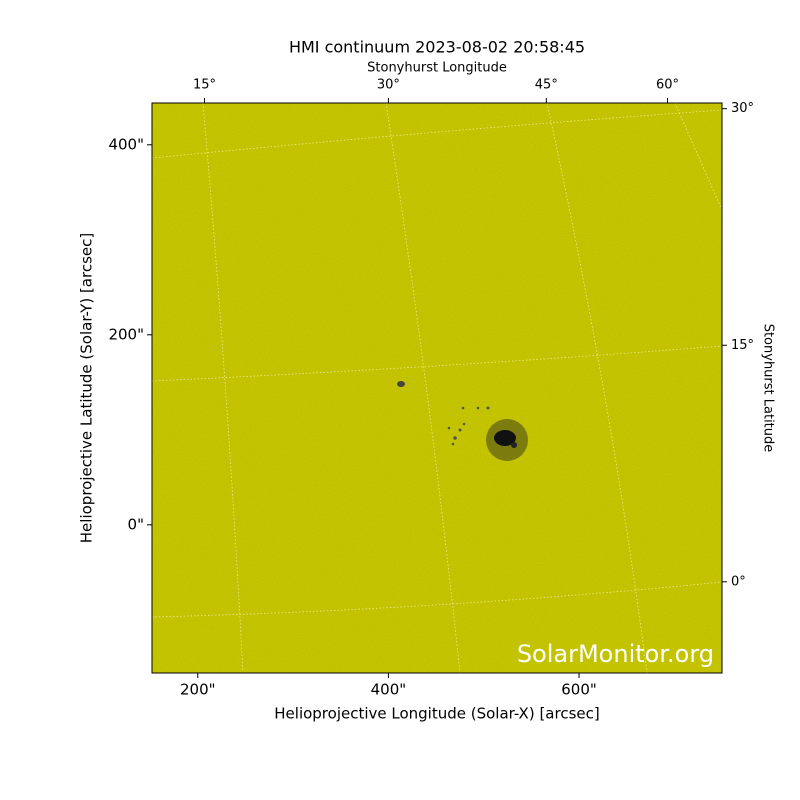 This screenshot has width=800, height=800. I want to click on y-tick-label: 400", so click(126, 144).